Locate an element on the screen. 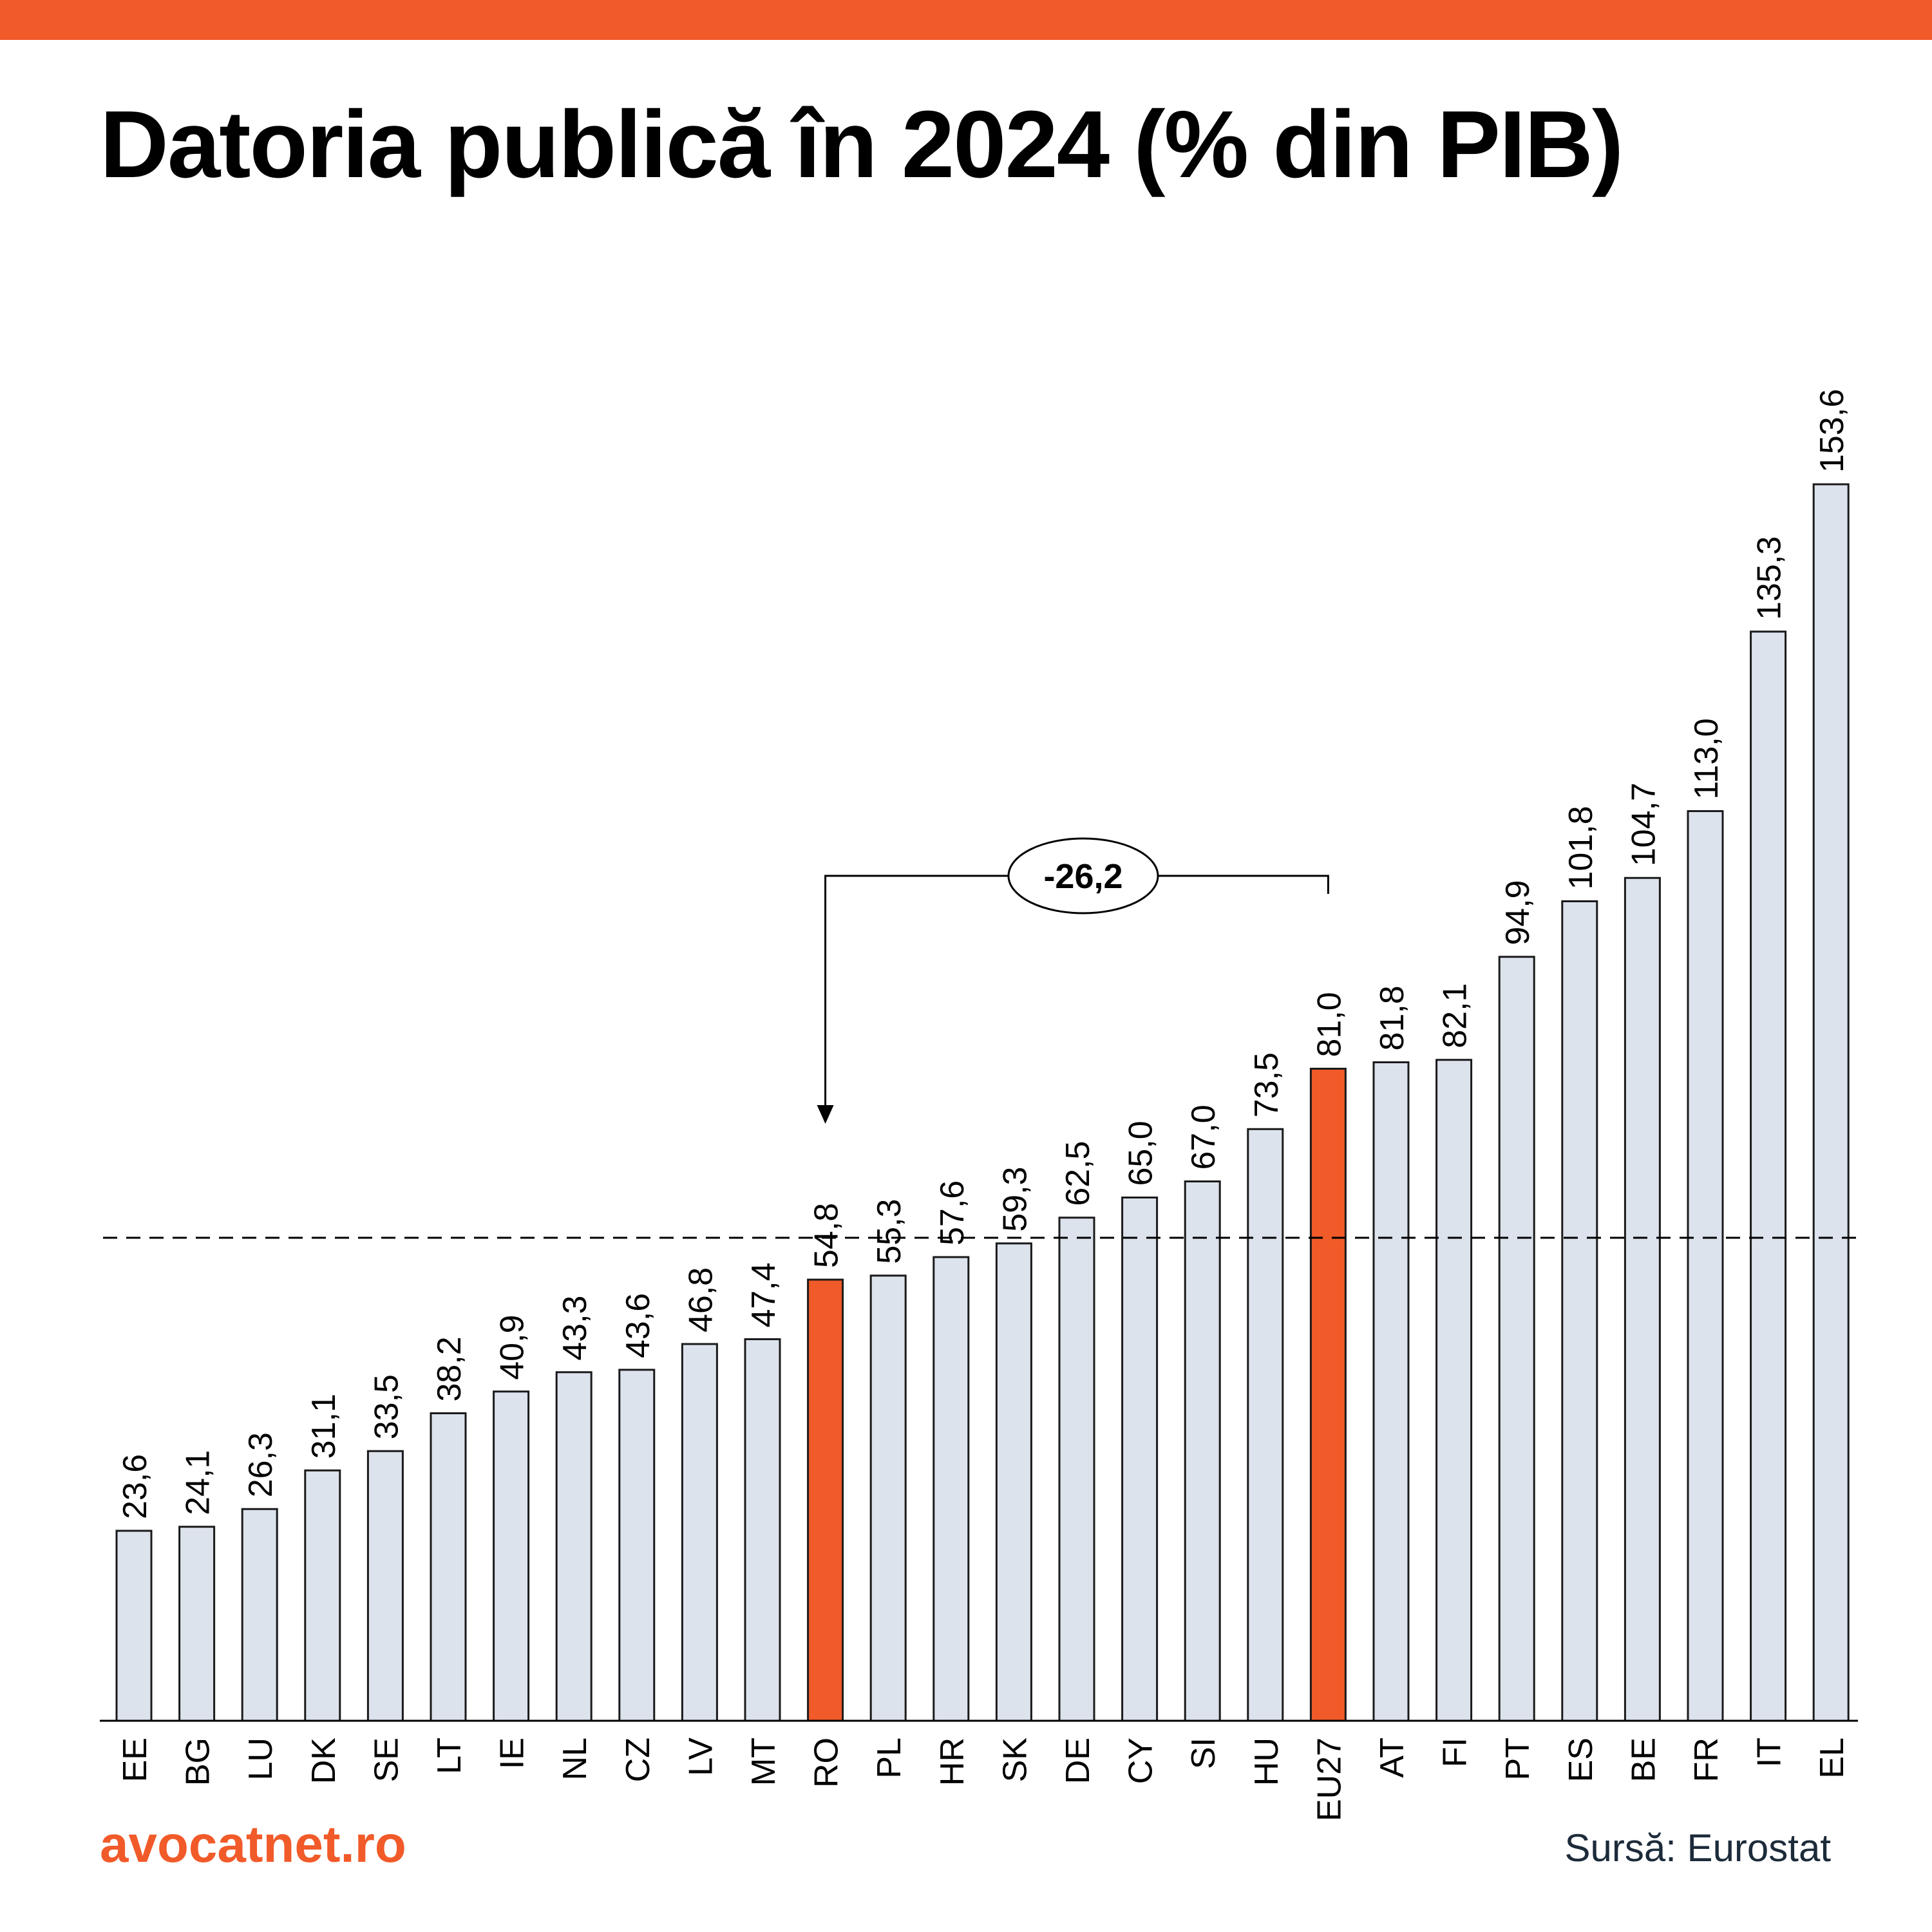  bar-el is located at coordinates (1831, 1102).